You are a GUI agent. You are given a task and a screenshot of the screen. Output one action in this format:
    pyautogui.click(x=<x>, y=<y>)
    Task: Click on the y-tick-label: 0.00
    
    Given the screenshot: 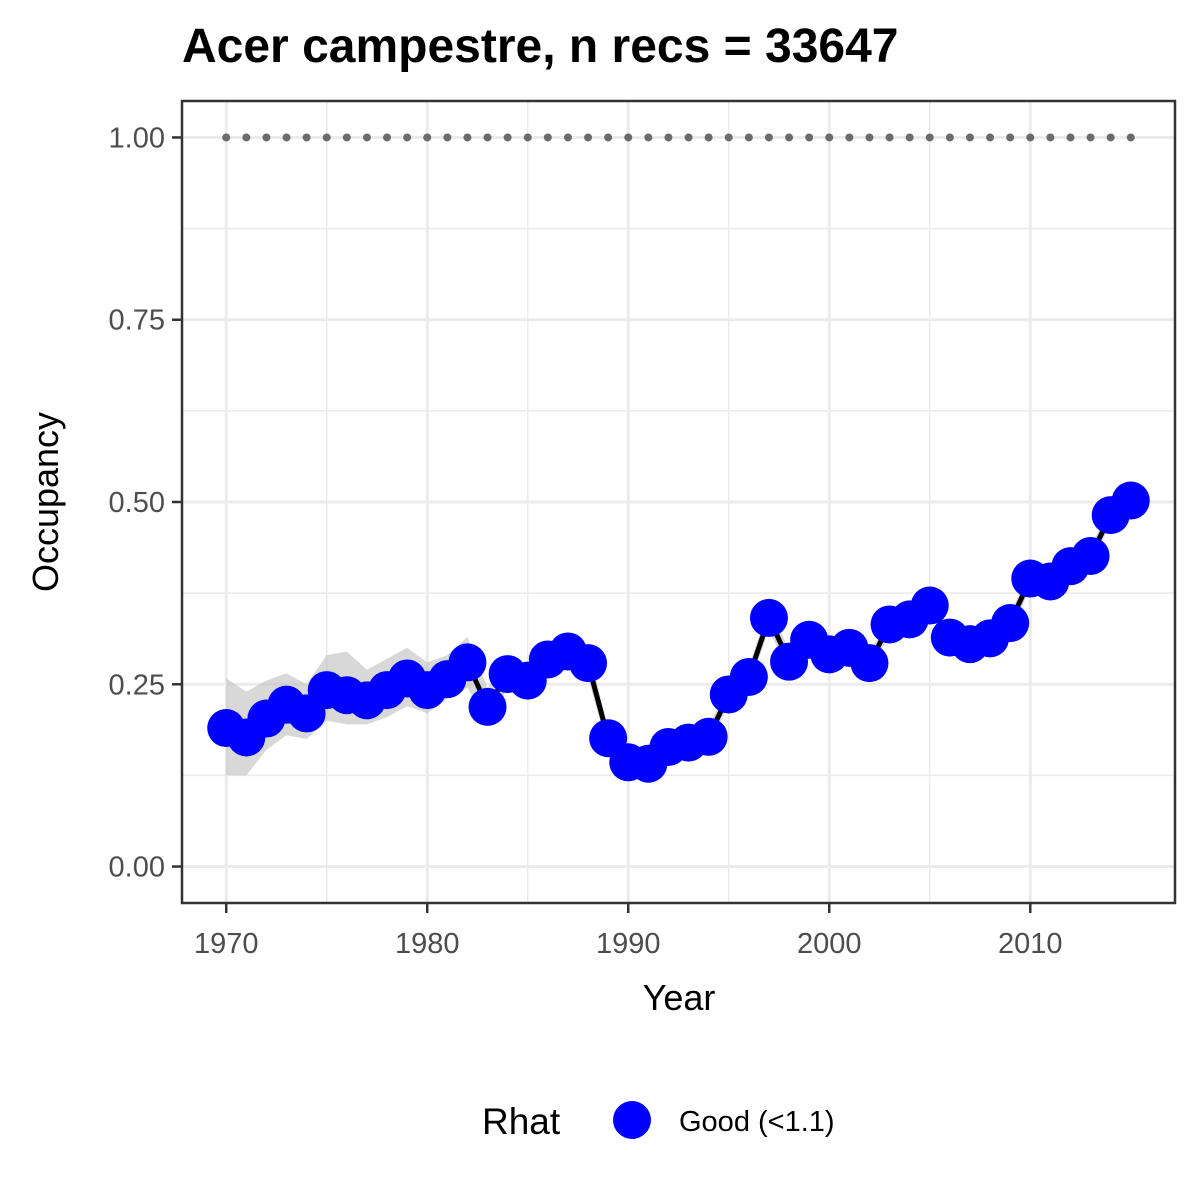 What is the action you would take?
    pyautogui.click(x=137, y=868)
    